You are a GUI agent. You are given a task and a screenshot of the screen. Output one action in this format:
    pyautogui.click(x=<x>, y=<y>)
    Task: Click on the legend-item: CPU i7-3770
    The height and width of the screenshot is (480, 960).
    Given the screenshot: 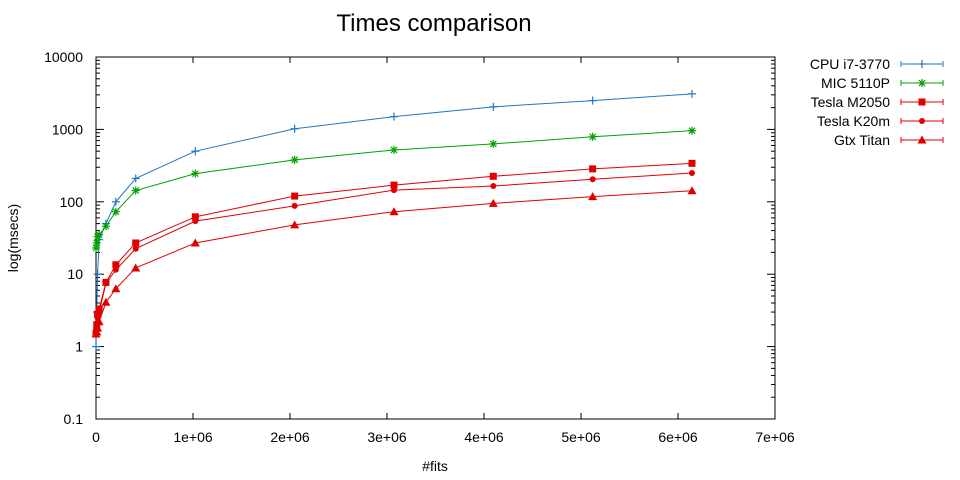 What is the action you would take?
    pyautogui.click(x=877, y=64)
    